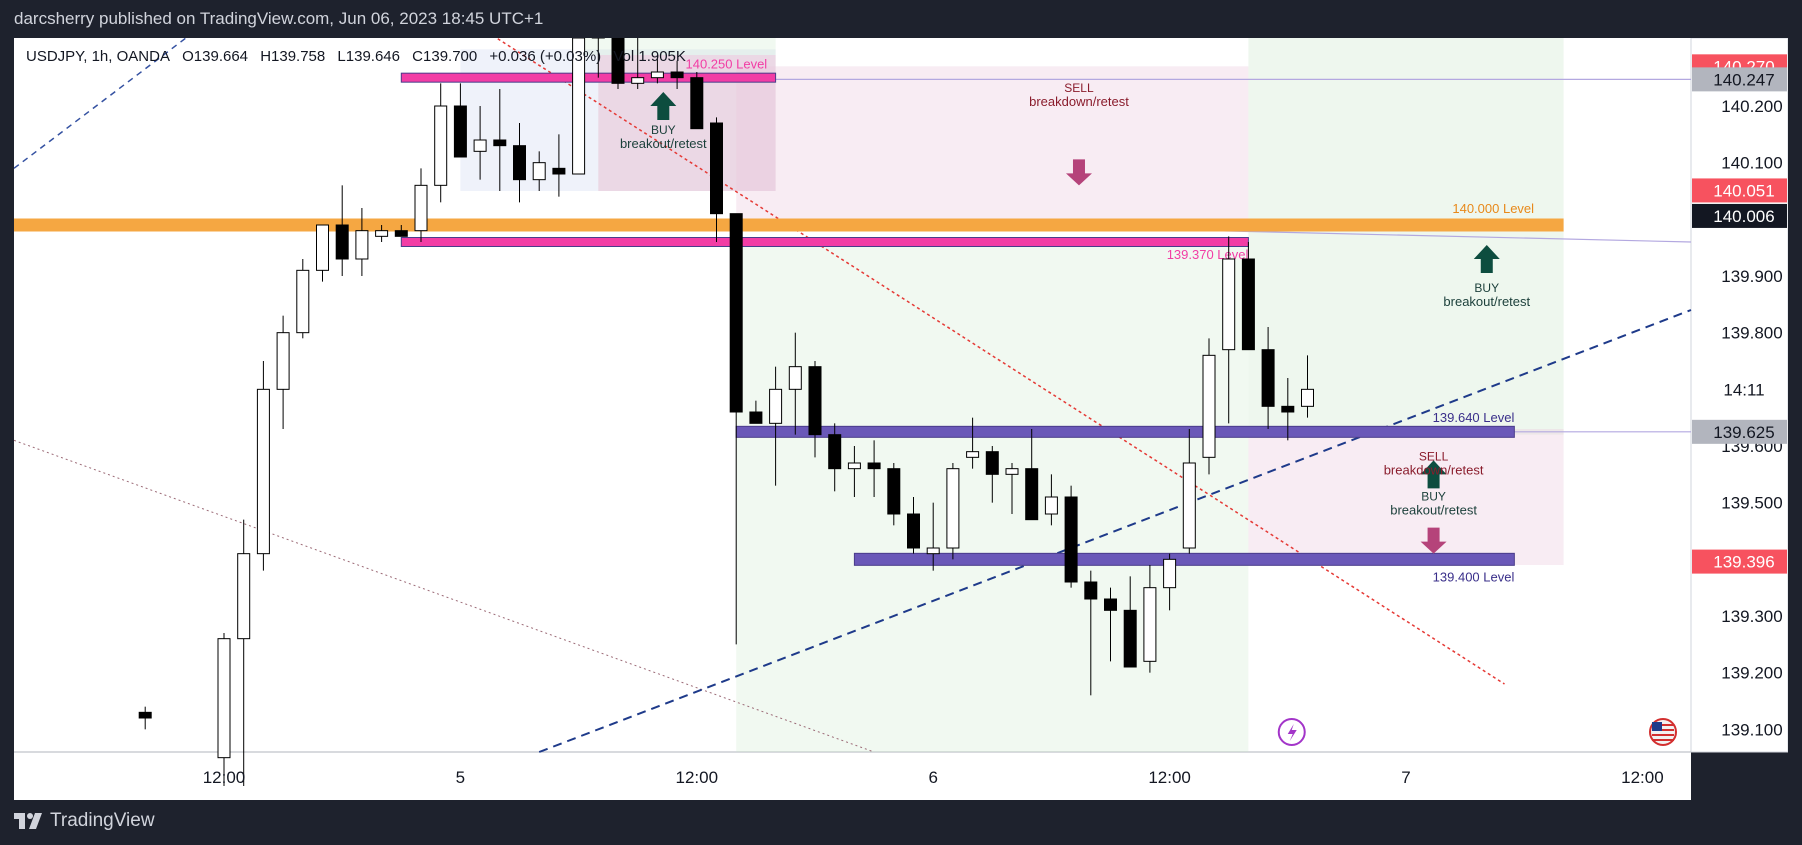 The image size is (1802, 845). I want to click on price-label: 140.247, so click(1743, 79).